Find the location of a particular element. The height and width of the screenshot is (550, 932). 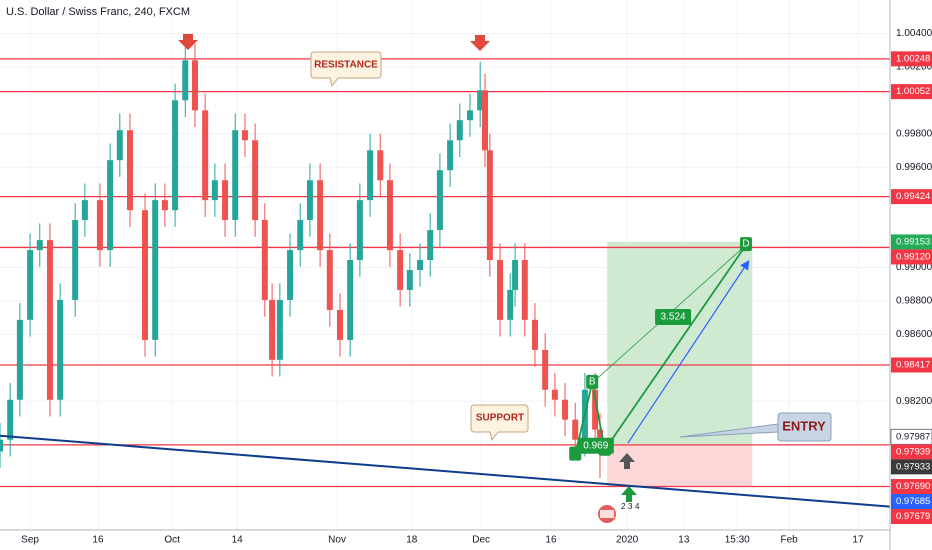

event-label: 4 is located at coordinates (637, 506).